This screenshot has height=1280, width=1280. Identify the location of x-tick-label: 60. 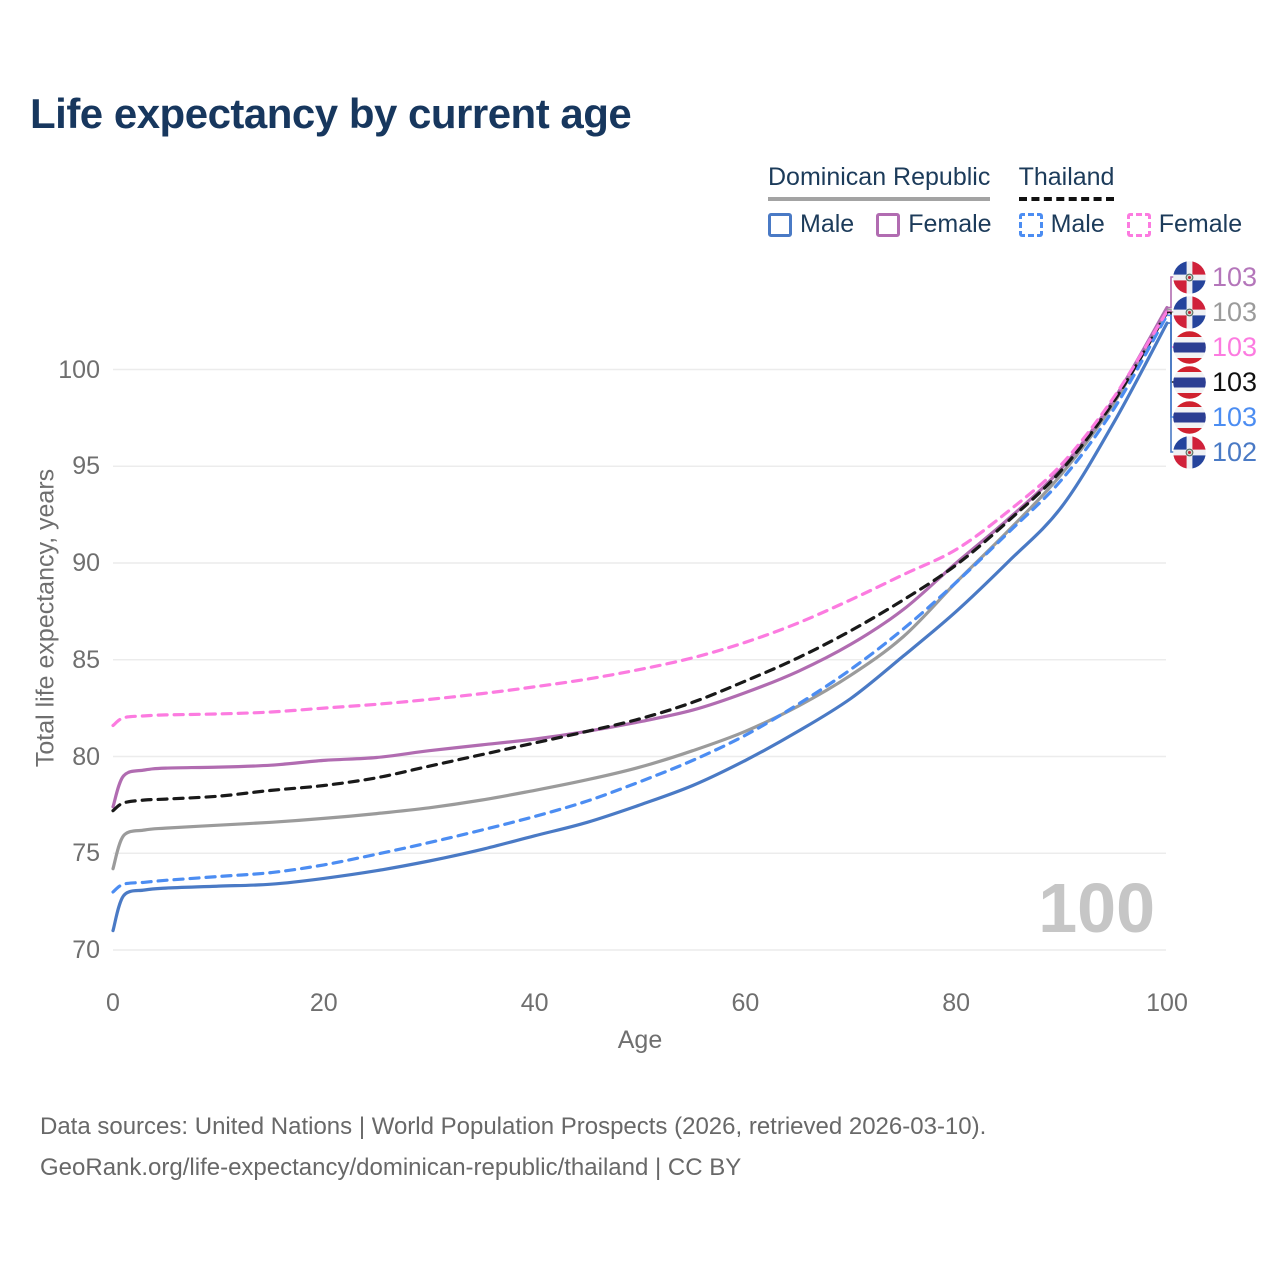
(745, 1003).